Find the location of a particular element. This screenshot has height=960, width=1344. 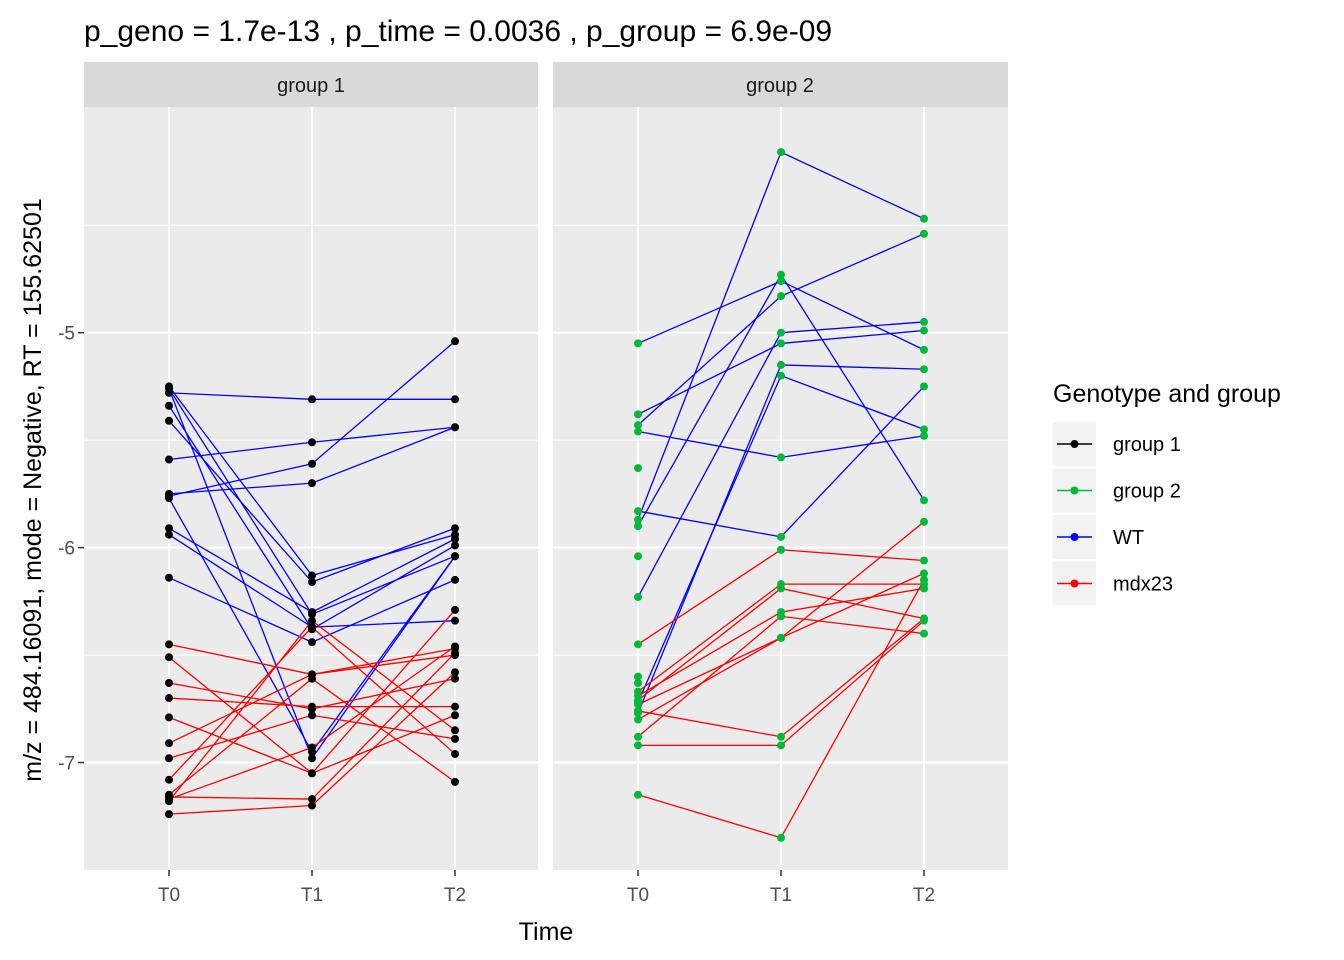

x-axis-group-2: T0 T1 T2 is located at coordinates (781, 888).